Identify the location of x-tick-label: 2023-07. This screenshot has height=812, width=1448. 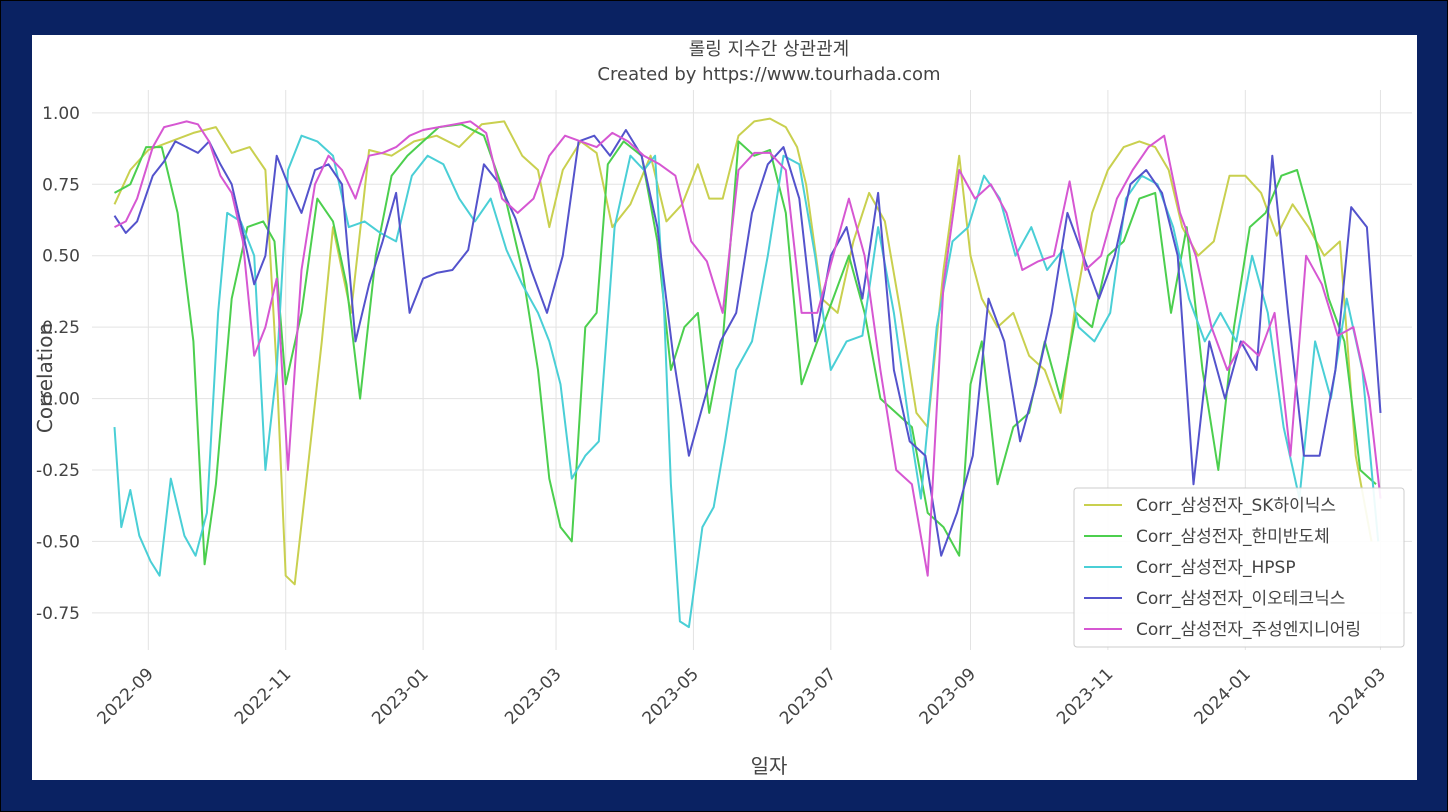
(808, 696).